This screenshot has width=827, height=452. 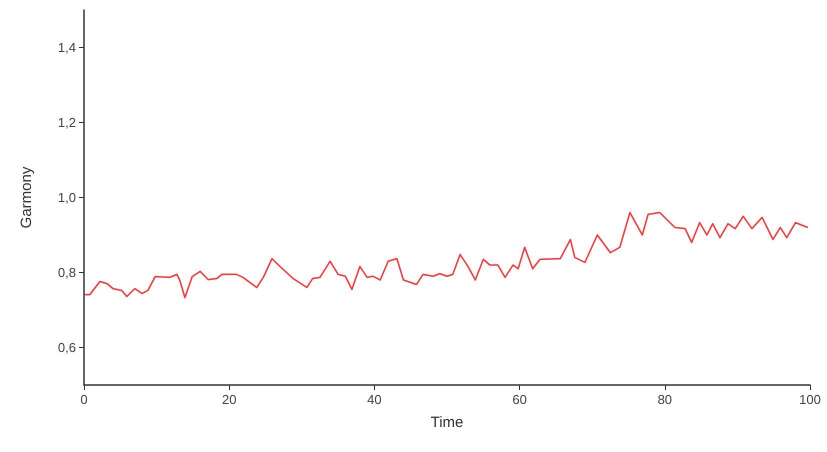 What do you see at coordinates (67, 122) in the screenshot?
I see `y-tick-label: 1,2` at bounding box center [67, 122].